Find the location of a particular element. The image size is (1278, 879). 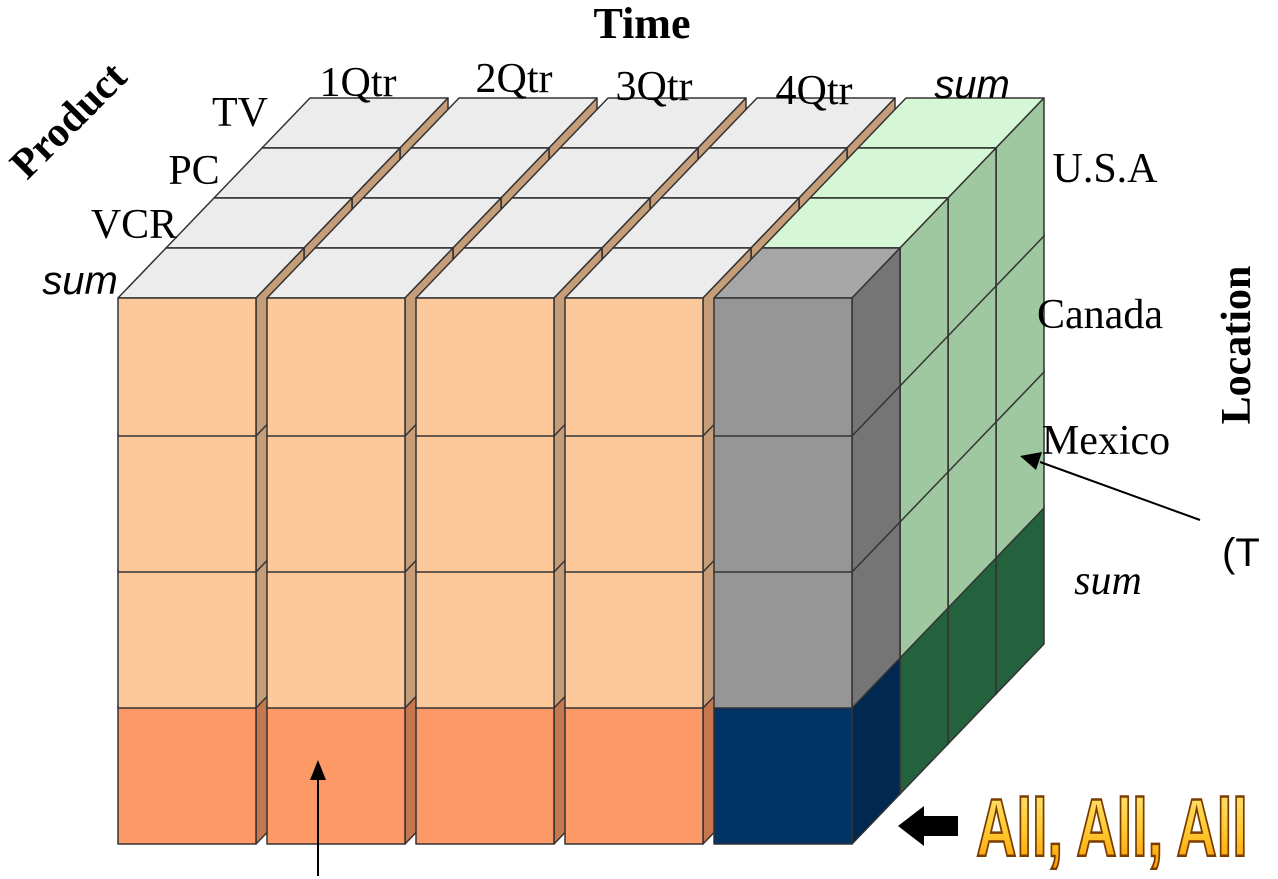

callout-arrowhead-bottom is located at coordinates (318, 770).